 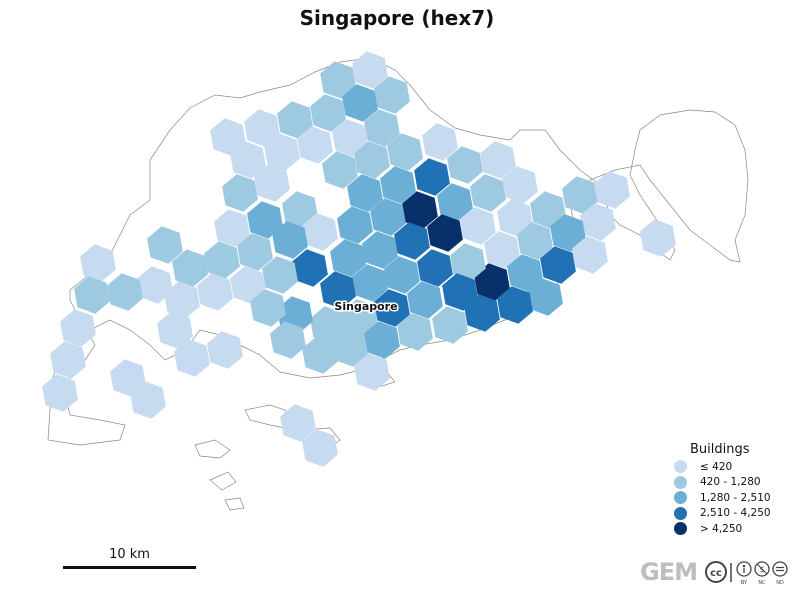 I want to click on credit-logos: GEM cc $ BY NC ND, so click(x=714, y=572).